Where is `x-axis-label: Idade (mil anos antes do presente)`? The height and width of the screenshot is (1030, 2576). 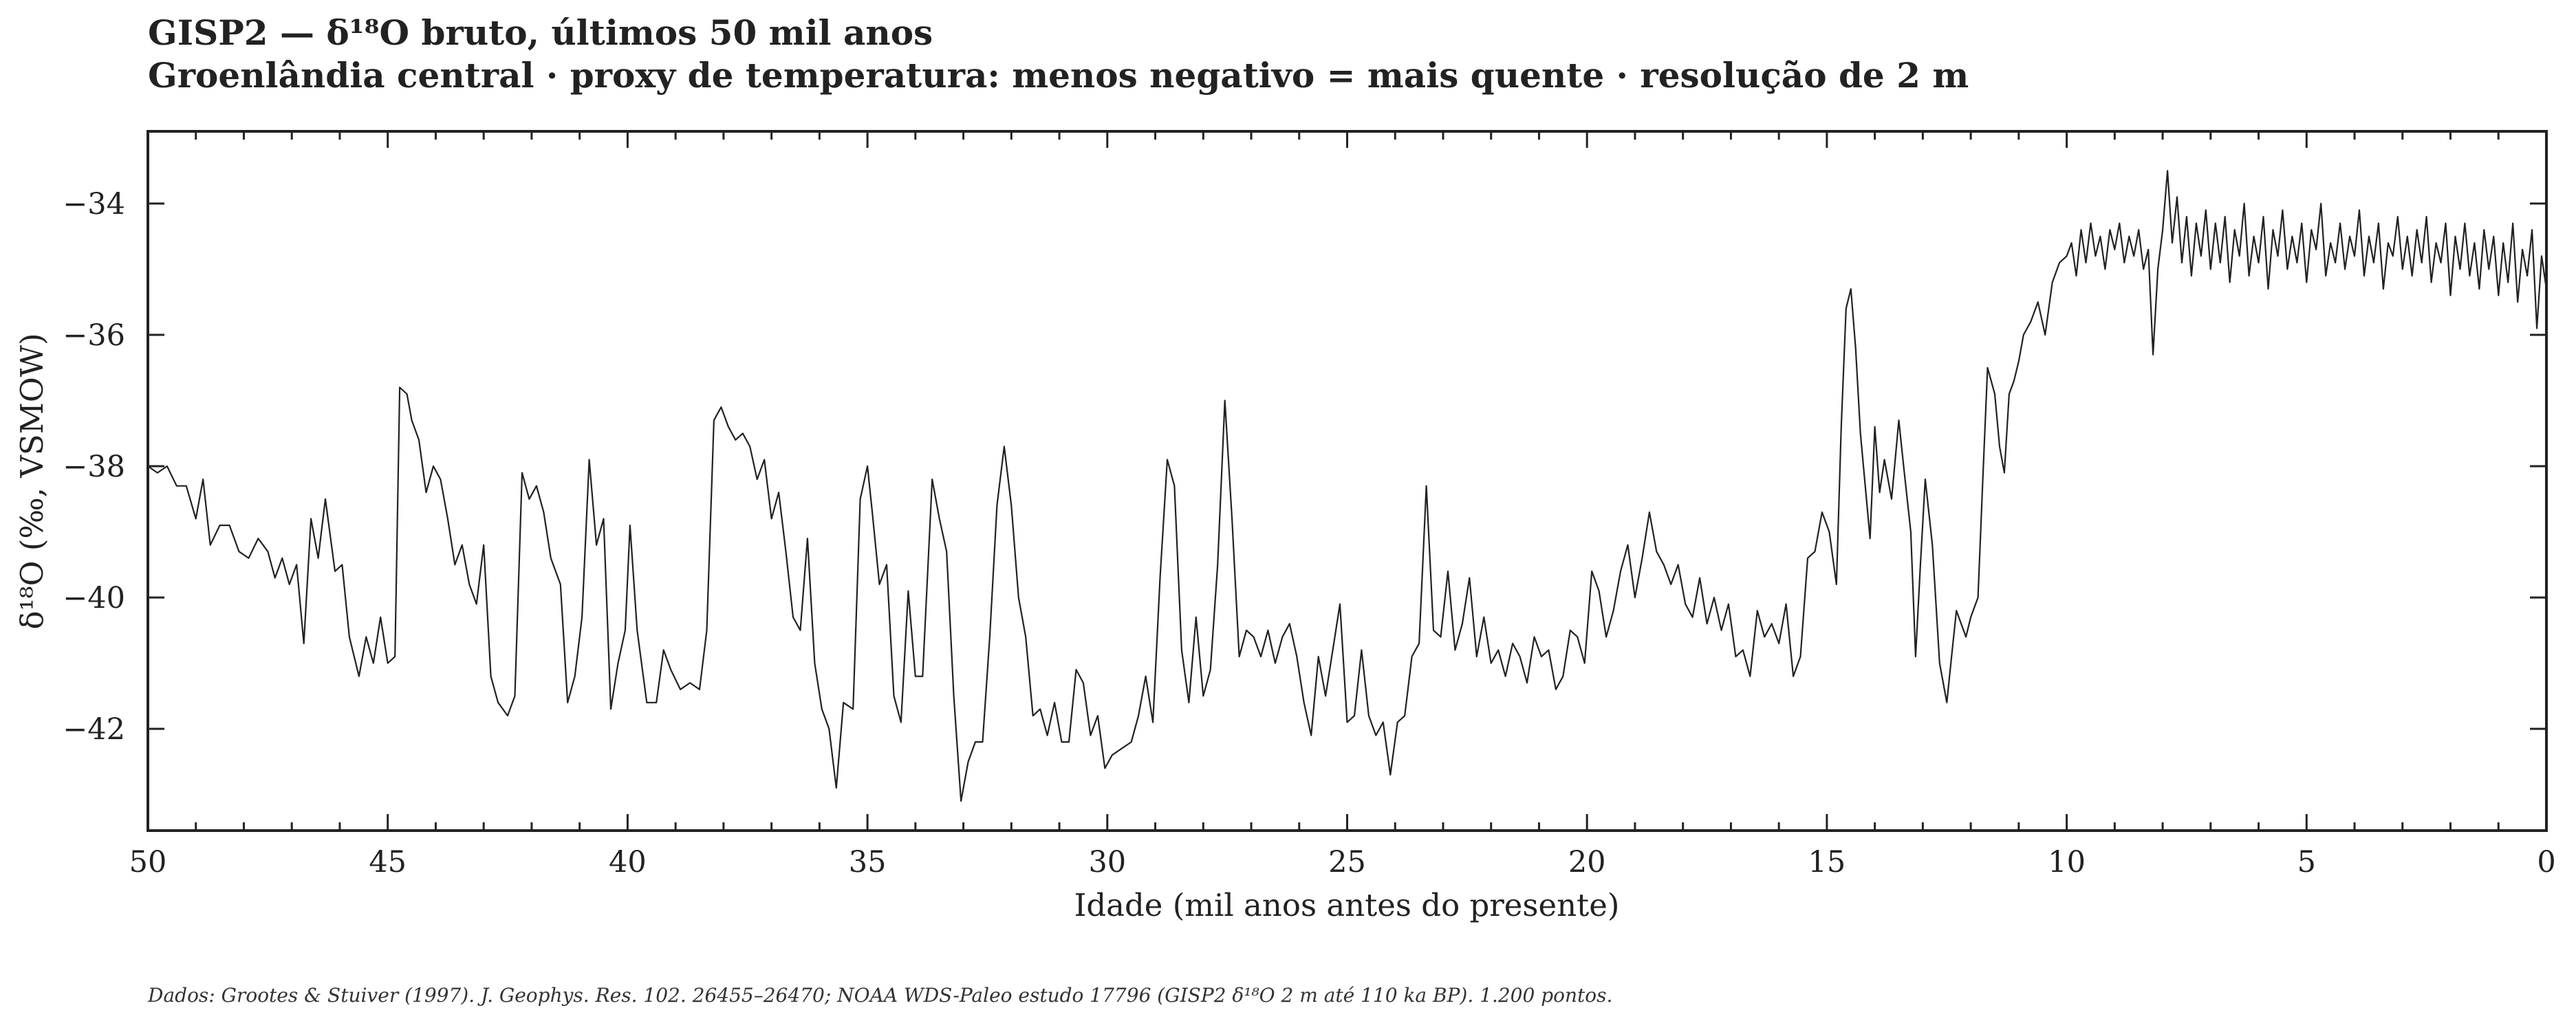 x-axis-label: Idade (mil anos antes do presente) is located at coordinates (1347, 905).